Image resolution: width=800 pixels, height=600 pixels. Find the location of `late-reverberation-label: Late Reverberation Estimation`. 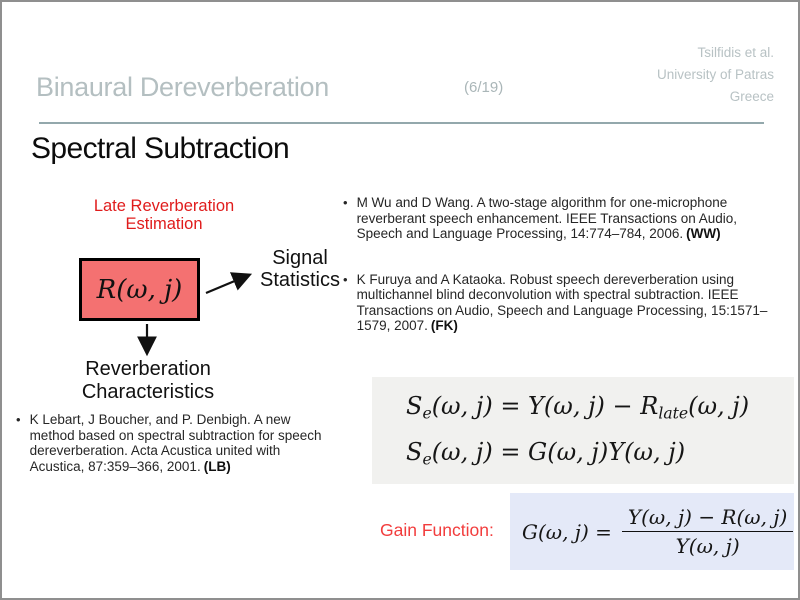

late-reverberation-label: Late Reverberation Estimation is located at coordinates (164, 215).